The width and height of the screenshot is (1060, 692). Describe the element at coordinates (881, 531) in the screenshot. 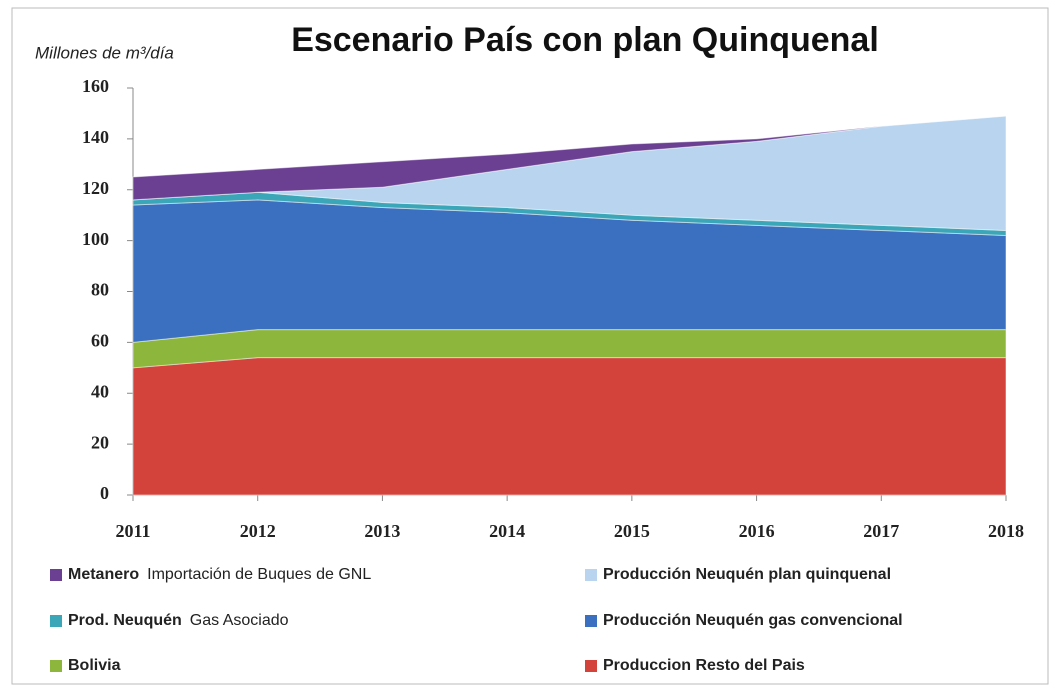

I see `x-tick-label: 2017` at that location.